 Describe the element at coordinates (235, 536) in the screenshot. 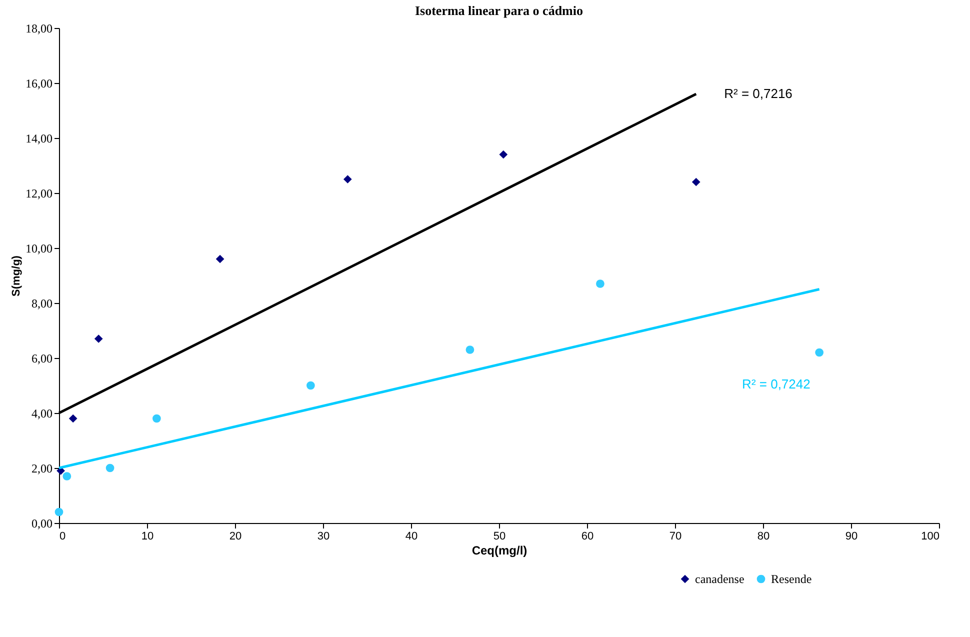

I see `x-tick-label: 20` at that location.